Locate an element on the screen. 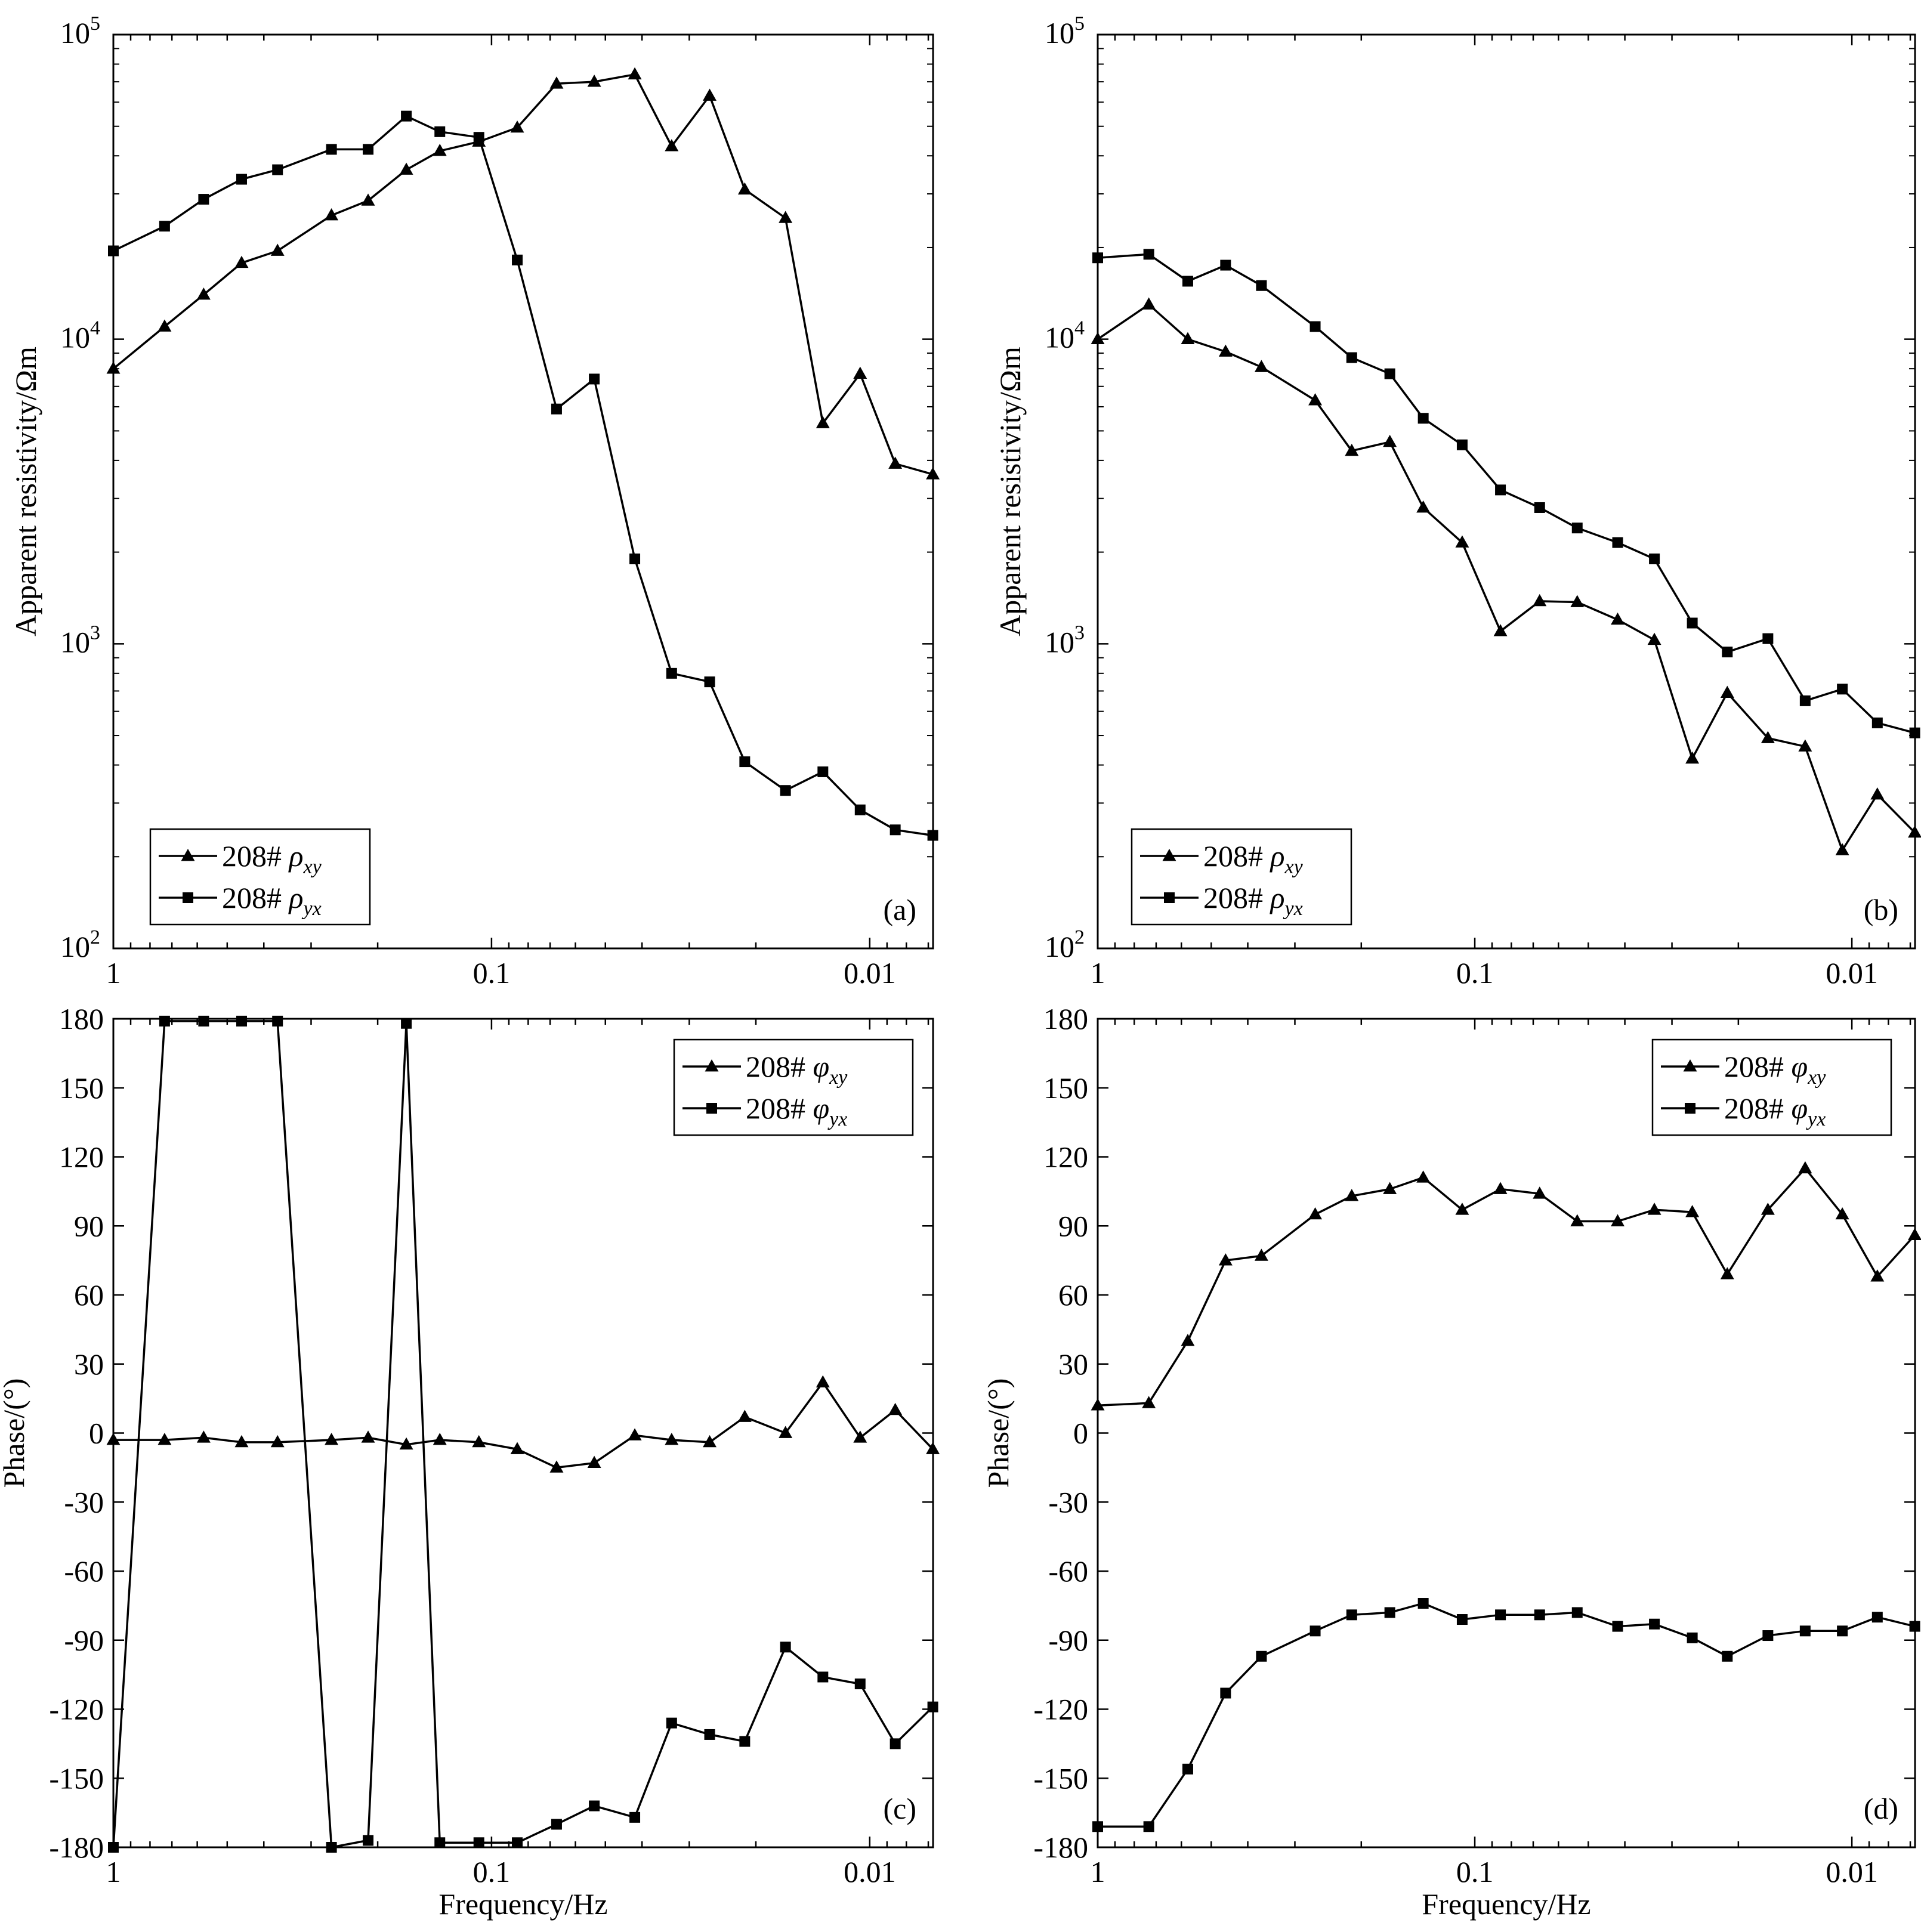 The width and height of the screenshot is (1921, 1932). panel-label-a: (a) is located at coordinates (900, 909).